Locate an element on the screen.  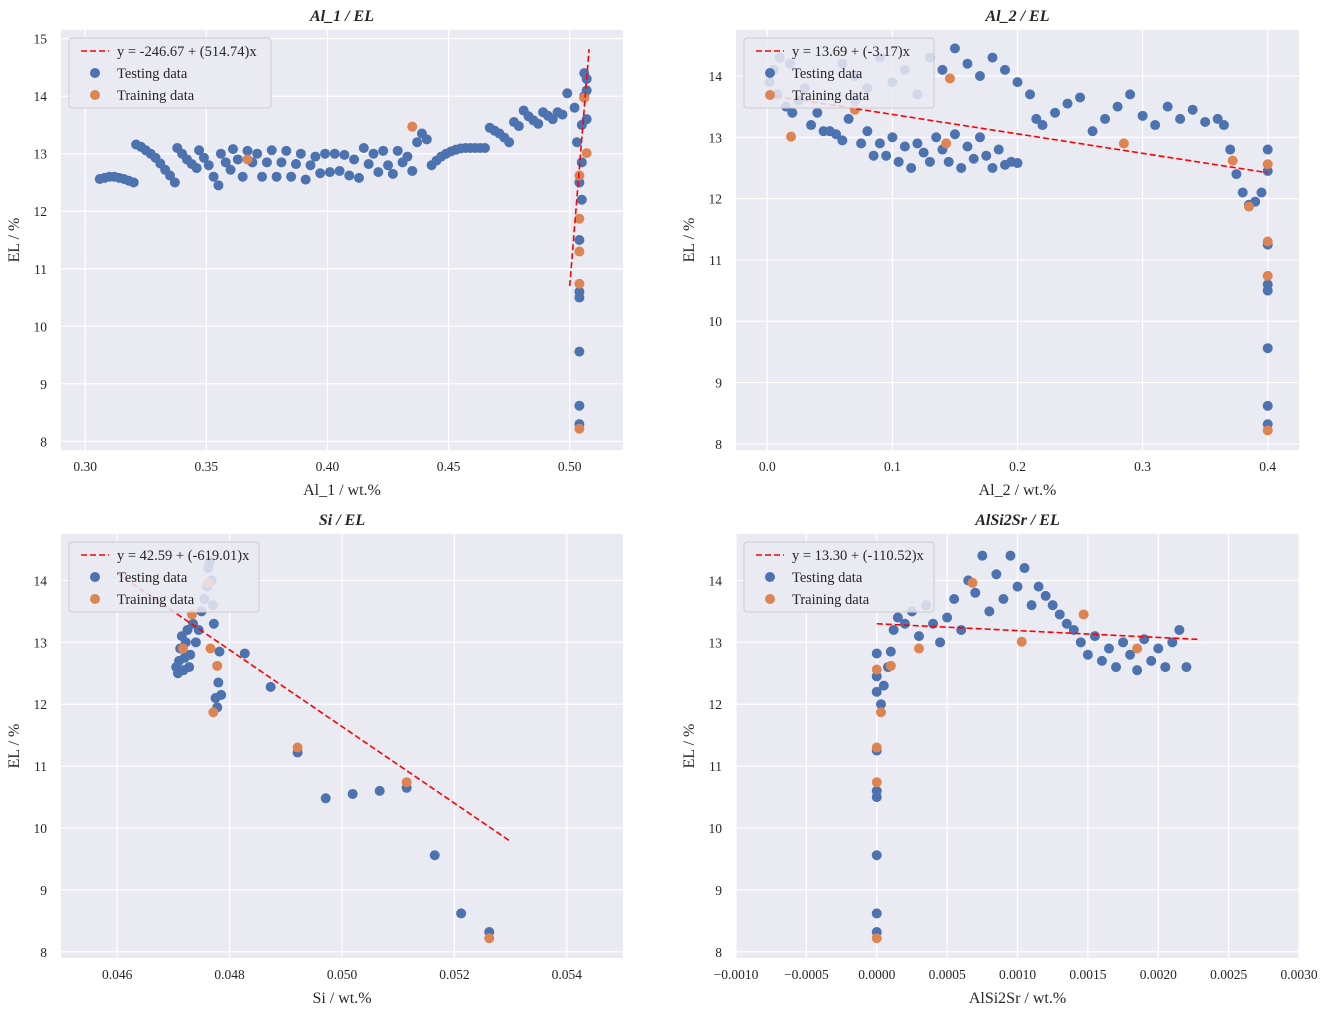
y-axis-label: EL / % is located at coordinates (689, 240).